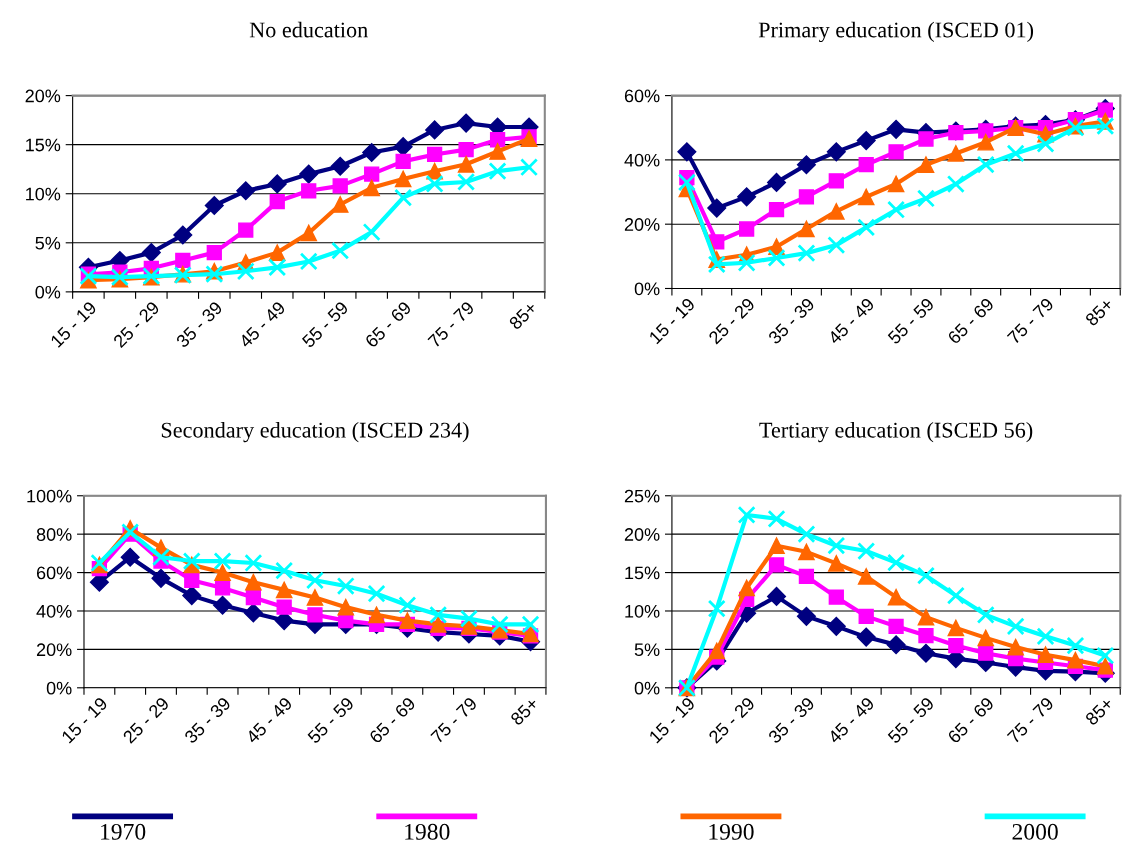 The height and width of the screenshot is (846, 1135). Describe the element at coordinates (1035, 831) in the screenshot. I see `legend-label: 2000` at that location.